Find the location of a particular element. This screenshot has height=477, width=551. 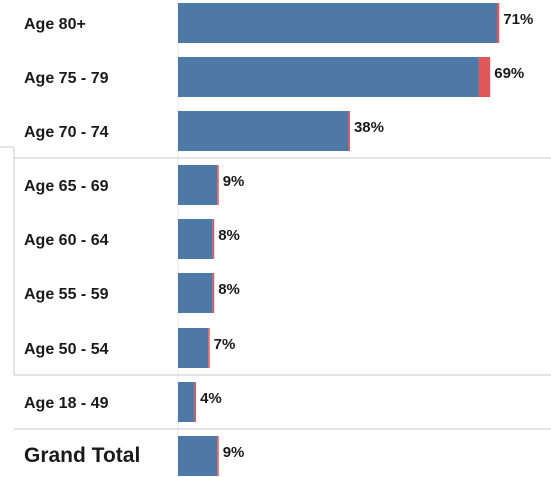

category-label: Age 60 - 64 is located at coordinates (66, 240).